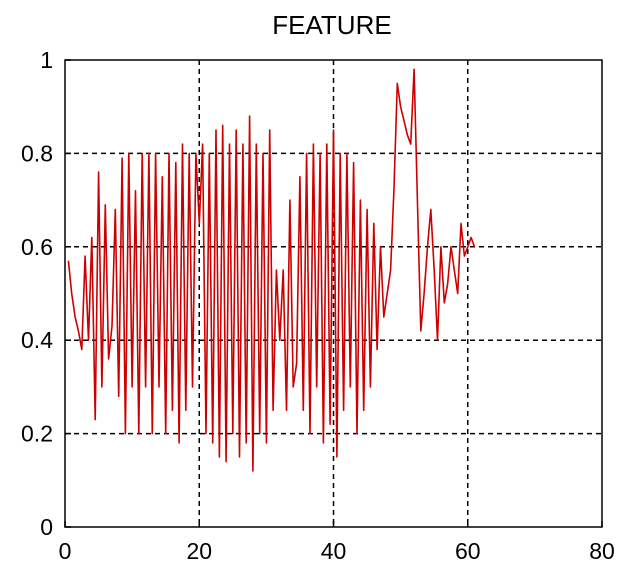 Image resolution: width=631 pixels, height=572 pixels. I want to click on y-tick-label: 0.2, so click(37, 434).